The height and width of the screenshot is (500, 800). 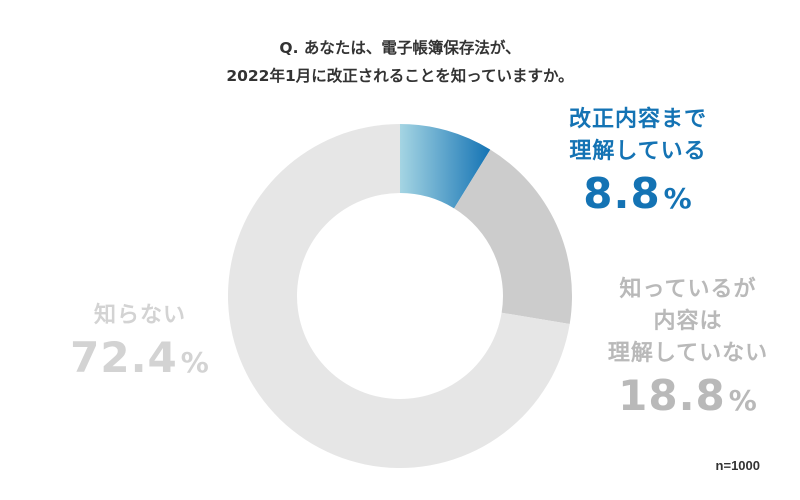 I want to click on slice-understand, so click(x=445, y=166).